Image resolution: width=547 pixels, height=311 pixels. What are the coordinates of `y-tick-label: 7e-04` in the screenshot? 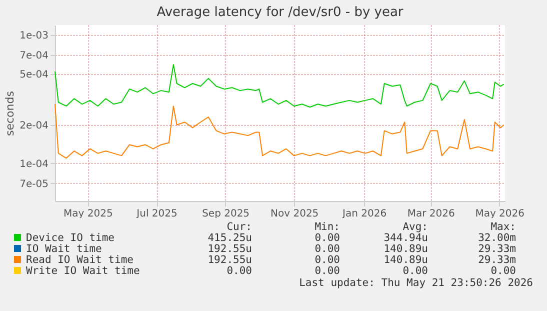 It's located at (34, 56).